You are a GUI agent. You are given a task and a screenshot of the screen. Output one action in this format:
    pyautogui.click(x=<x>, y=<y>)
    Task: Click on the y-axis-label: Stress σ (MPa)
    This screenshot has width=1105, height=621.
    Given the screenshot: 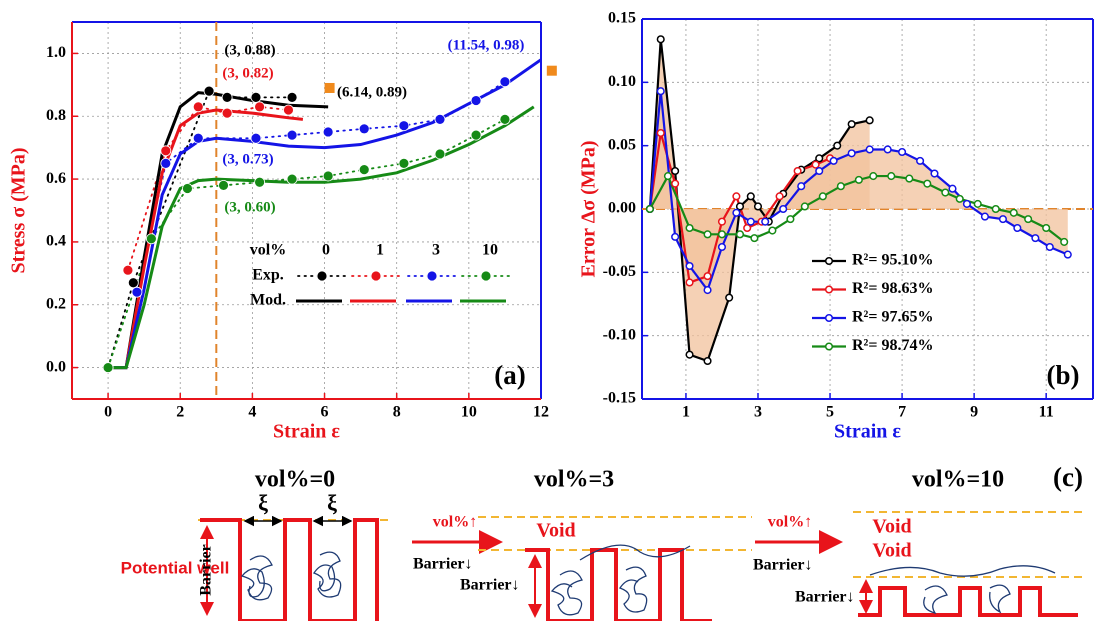 What is the action you would take?
    pyautogui.click(x=19, y=210)
    